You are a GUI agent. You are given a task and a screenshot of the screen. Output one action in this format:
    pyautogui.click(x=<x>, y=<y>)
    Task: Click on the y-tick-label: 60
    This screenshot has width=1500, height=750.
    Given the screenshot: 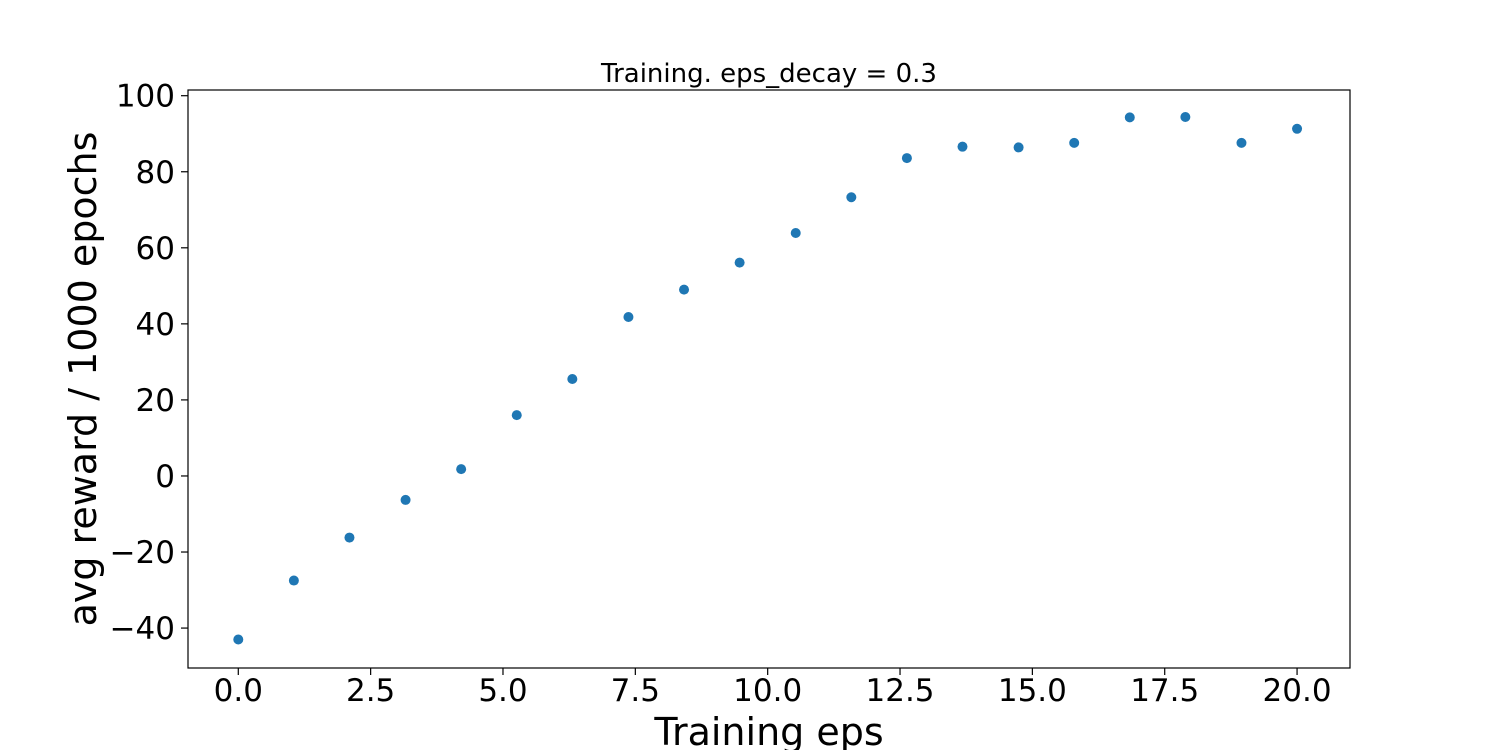 What is the action you would take?
    pyautogui.click(x=155, y=249)
    